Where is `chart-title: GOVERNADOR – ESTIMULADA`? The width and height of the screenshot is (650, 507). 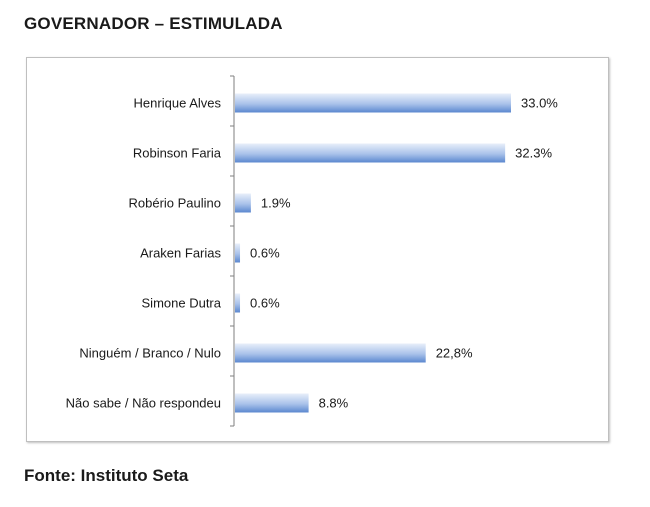
chart-title: GOVERNADOR – ESTIMULADA is located at coordinates (153, 23).